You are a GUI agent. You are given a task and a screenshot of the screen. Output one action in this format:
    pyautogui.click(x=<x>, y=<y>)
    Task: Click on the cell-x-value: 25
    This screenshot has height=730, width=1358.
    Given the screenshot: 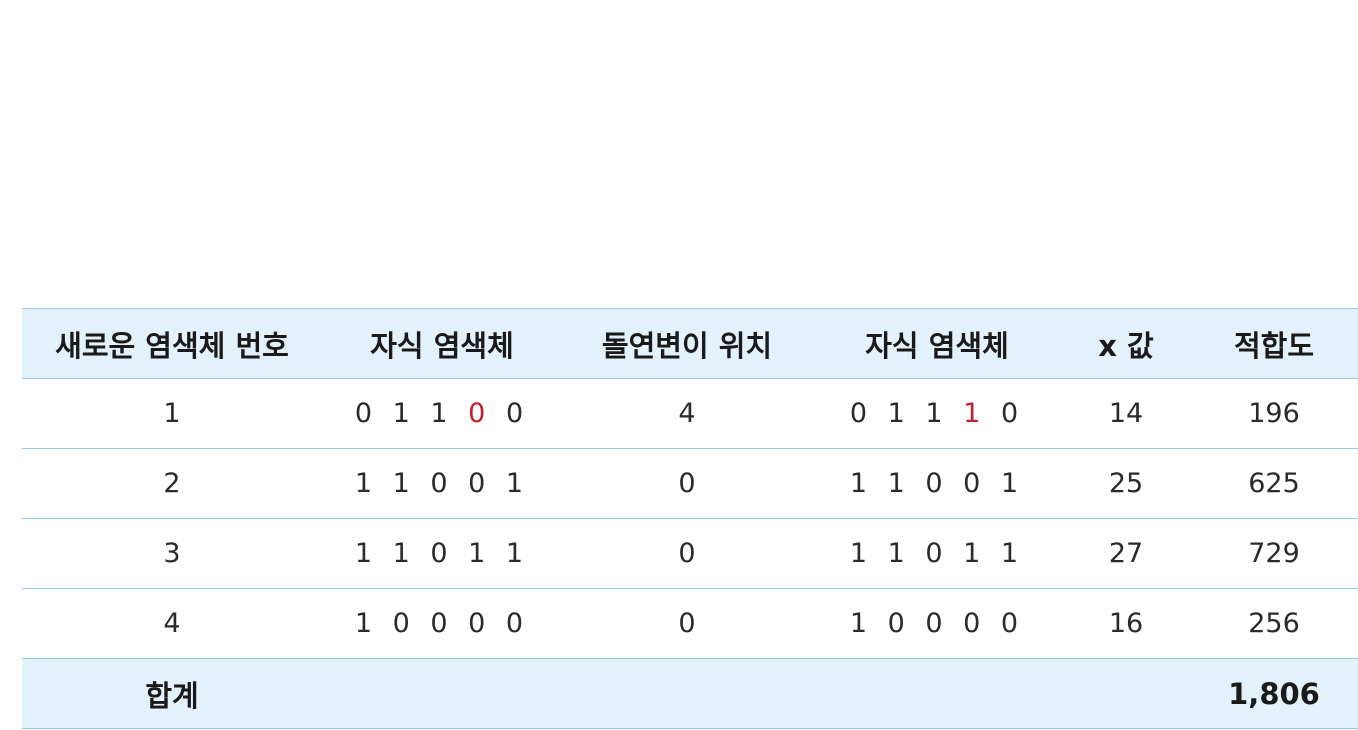 What is the action you would take?
    pyautogui.click(x=1126, y=483)
    